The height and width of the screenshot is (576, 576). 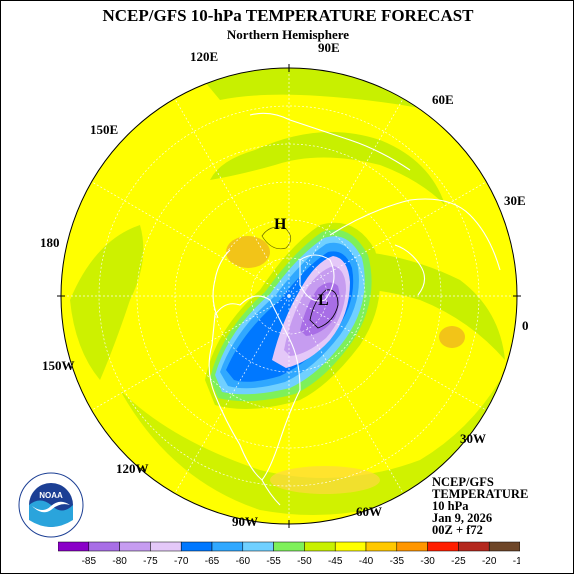 What do you see at coordinates (317, 89) in the screenshot?
I see `field-green-top` at bounding box center [317, 89].